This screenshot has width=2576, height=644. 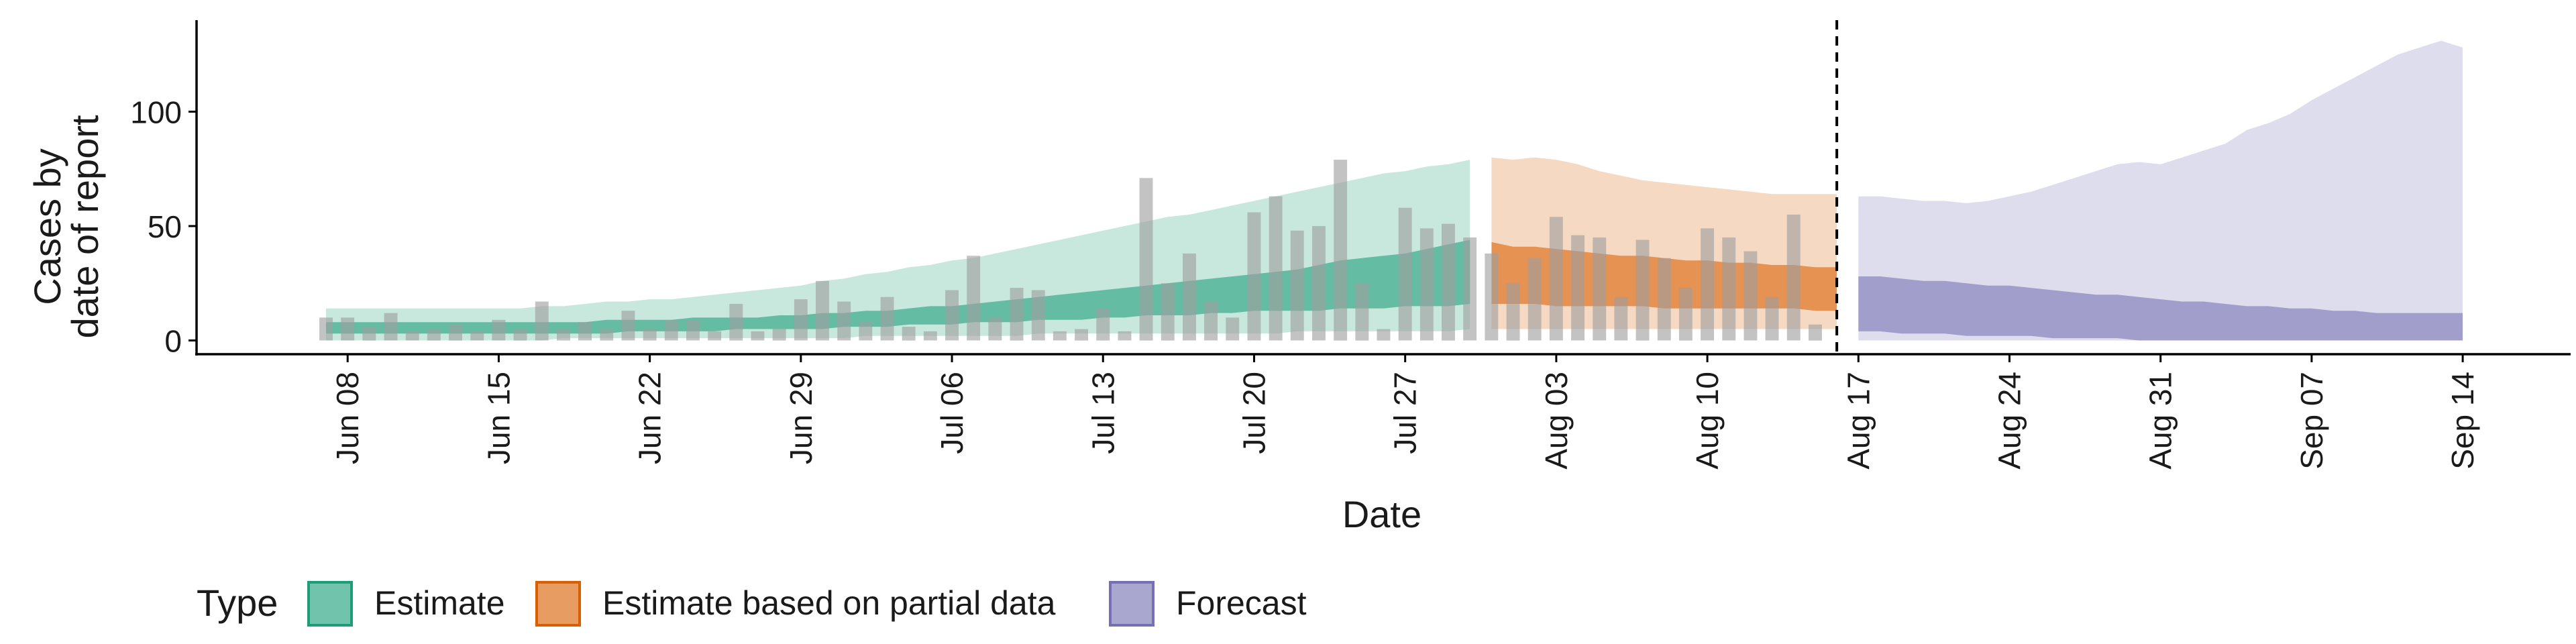 I want to click on y-axis-label-line-2: date of report, so click(x=85, y=227).